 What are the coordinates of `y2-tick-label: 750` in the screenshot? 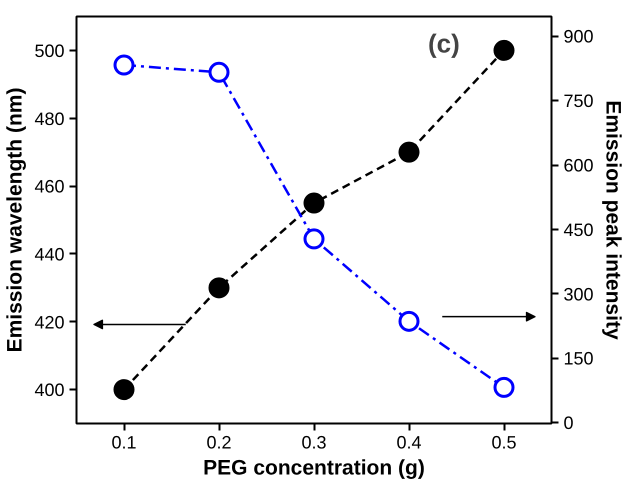 It's located at (579, 101).